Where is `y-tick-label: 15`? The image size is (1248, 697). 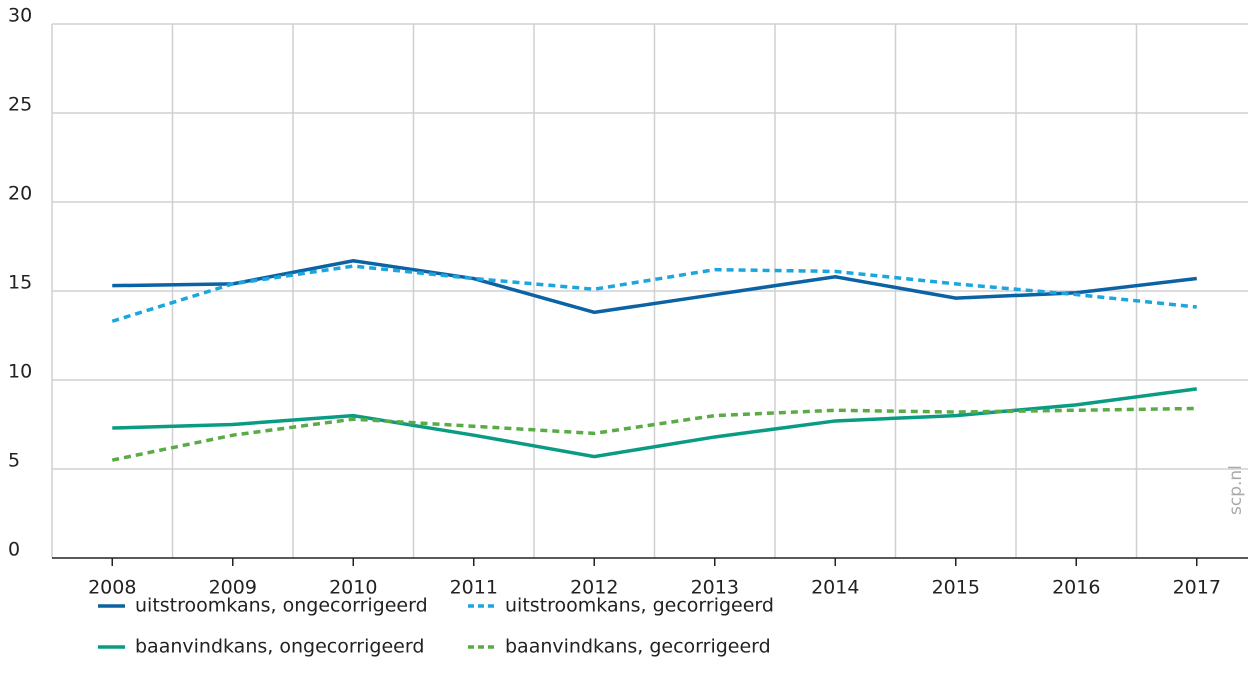 y-tick-label: 15 is located at coordinates (20, 283).